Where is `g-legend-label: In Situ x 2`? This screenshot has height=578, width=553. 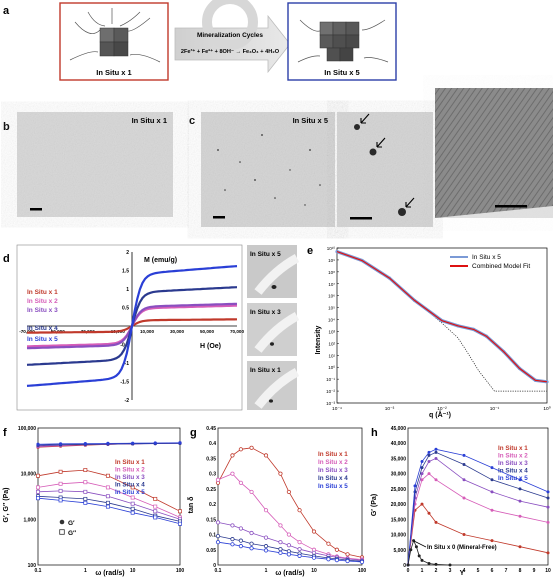 g-legend-label: In Situ x 2 is located at coordinates (333, 462).